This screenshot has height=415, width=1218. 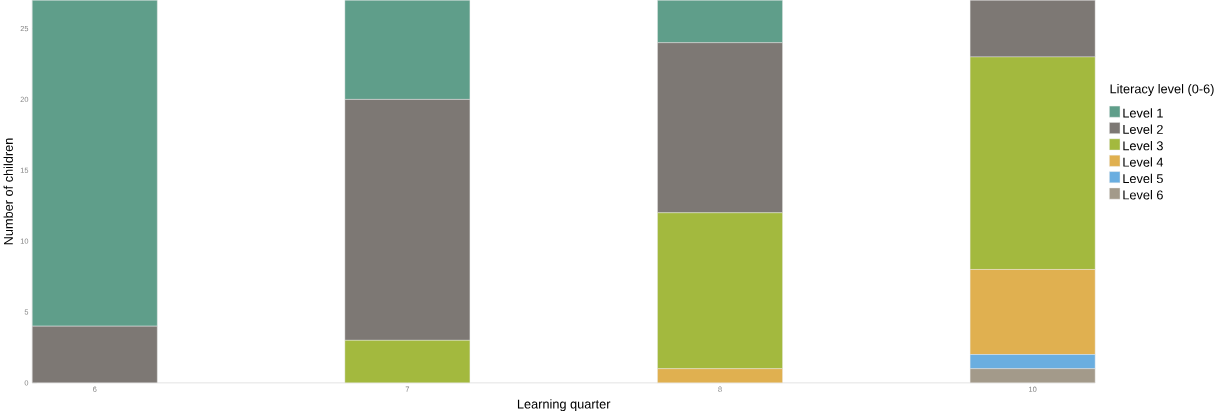 What do you see at coordinates (1143, 129) in the screenshot?
I see `legend-label: Level 2` at bounding box center [1143, 129].